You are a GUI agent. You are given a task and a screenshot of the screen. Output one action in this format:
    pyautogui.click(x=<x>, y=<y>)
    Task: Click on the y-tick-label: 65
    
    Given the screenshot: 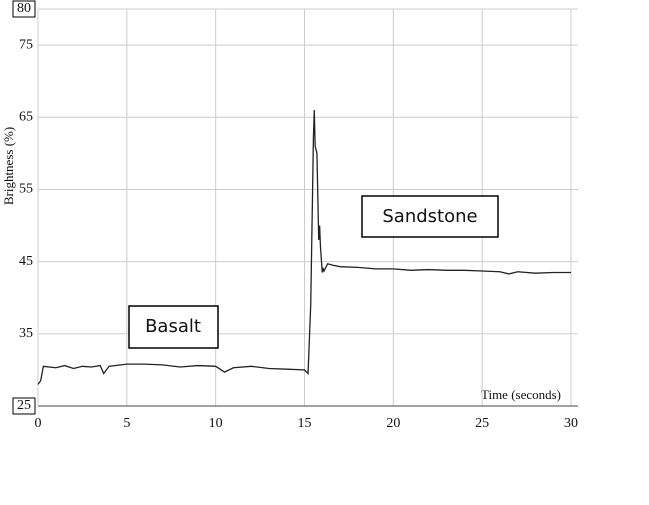 What is the action you would take?
    pyautogui.click(x=26, y=116)
    